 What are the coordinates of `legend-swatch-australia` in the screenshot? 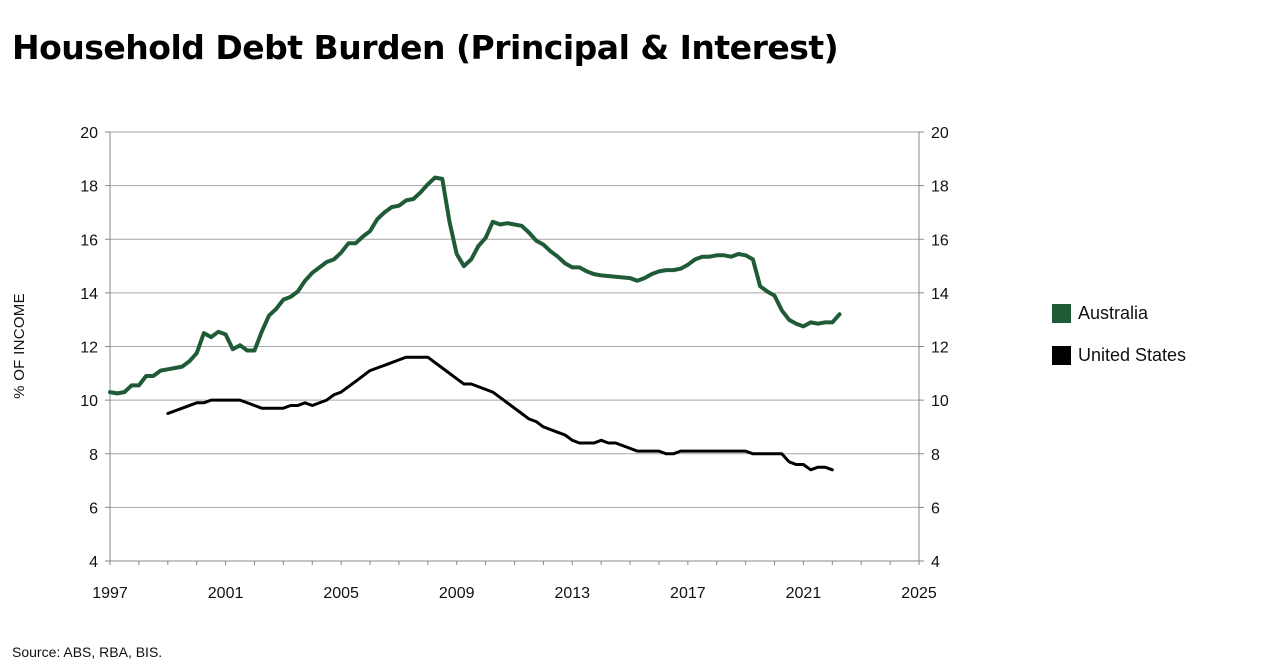 It's located at (1061, 313).